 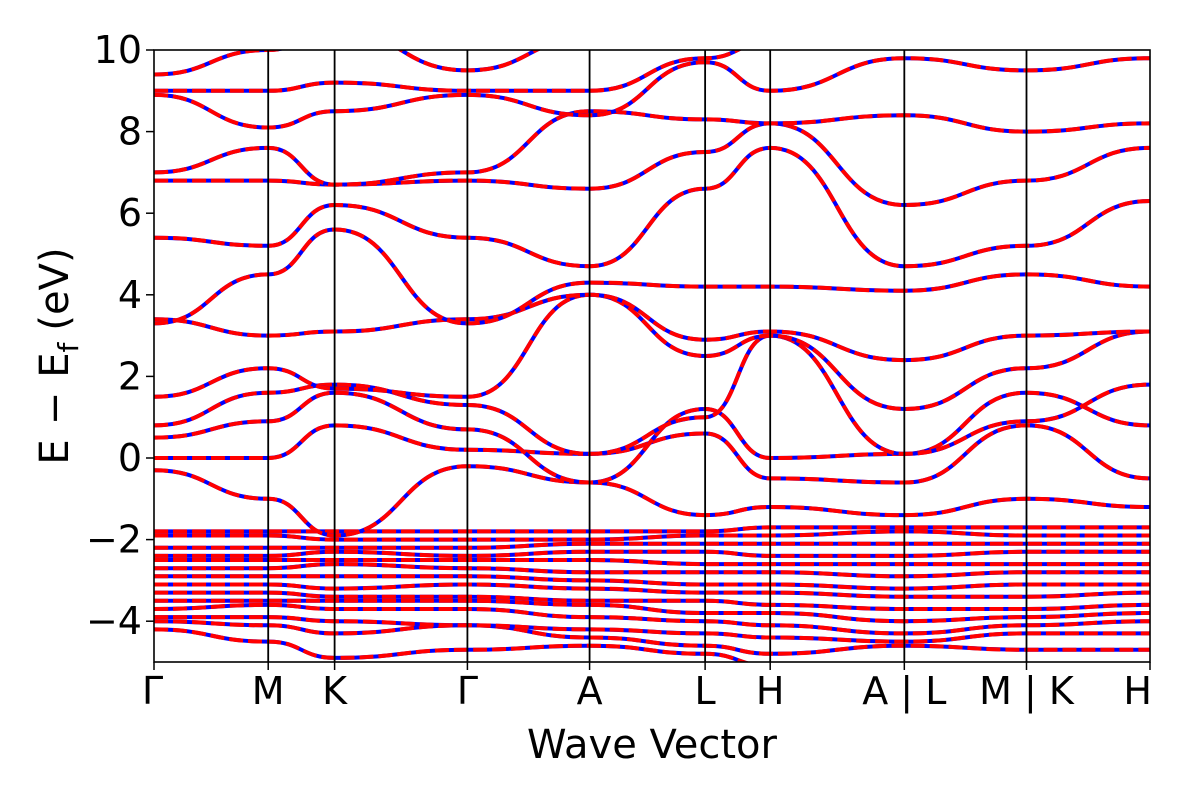 What do you see at coordinates (335, 691) in the screenshot?
I see `x-tick-label: K` at bounding box center [335, 691].